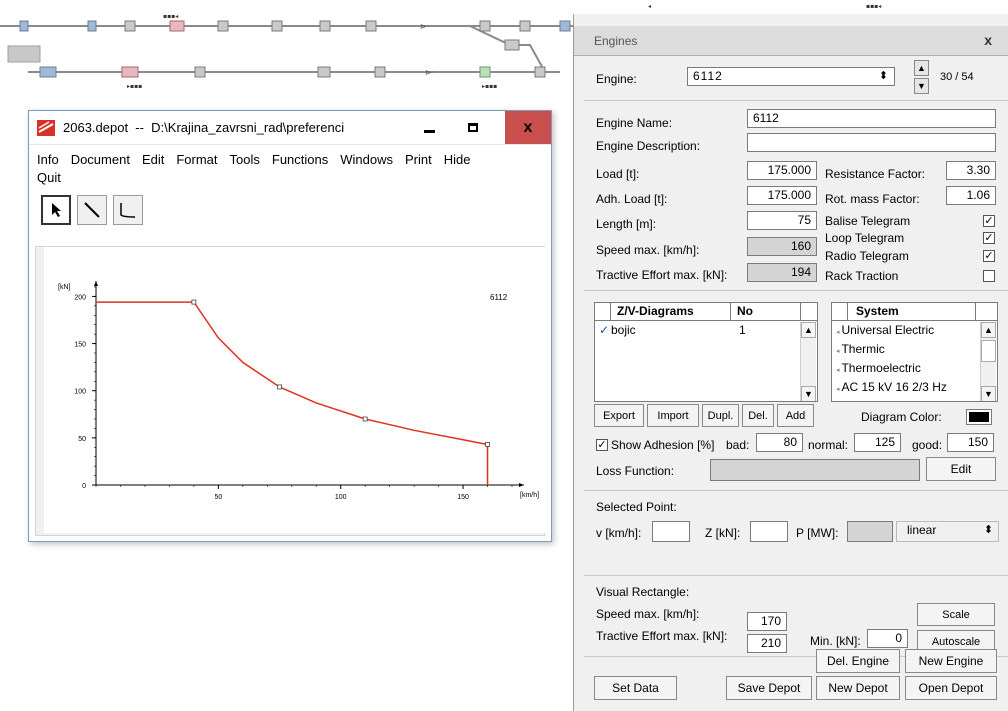 The width and height of the screenshot is (1008, 711). What do you see at coordinates (723, 533) in the screenshot?
I see `z-label: Z [kN]:` at bounding box center [723, 533].